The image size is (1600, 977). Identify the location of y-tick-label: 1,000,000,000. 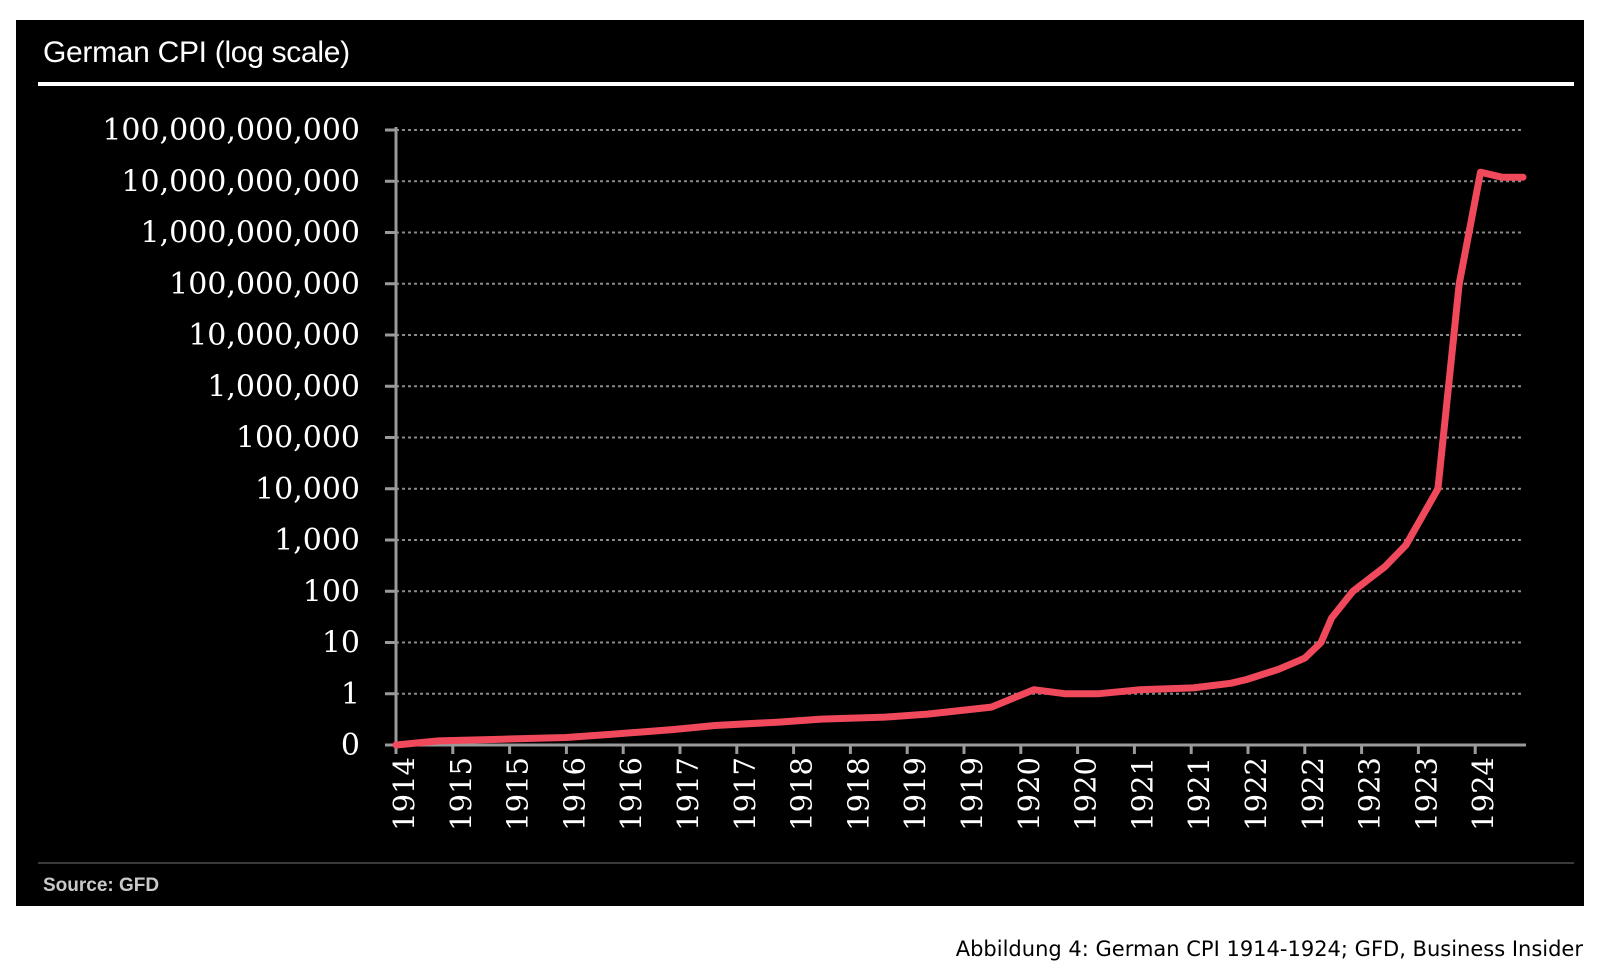
(250, 233).